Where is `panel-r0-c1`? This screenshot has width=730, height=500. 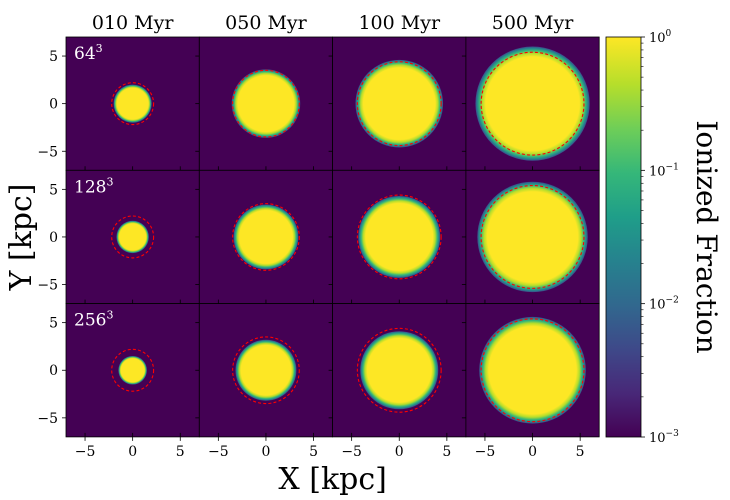
panel-r0-c1 is located at coordinates (264, 103).